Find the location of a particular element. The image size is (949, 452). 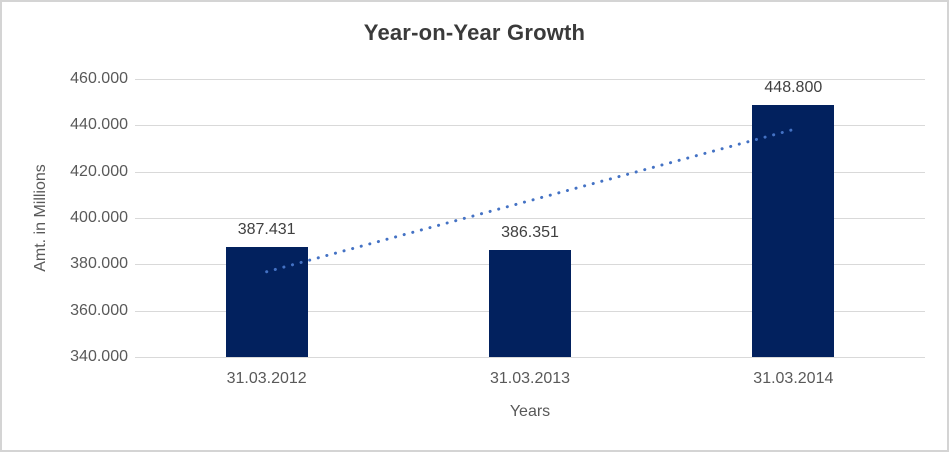

x-axis-title: Years is located at coordinates (530, 411).